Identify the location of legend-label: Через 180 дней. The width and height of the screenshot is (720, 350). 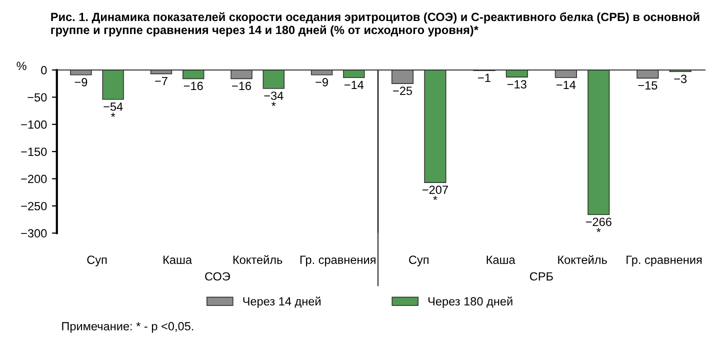
(470, 302).